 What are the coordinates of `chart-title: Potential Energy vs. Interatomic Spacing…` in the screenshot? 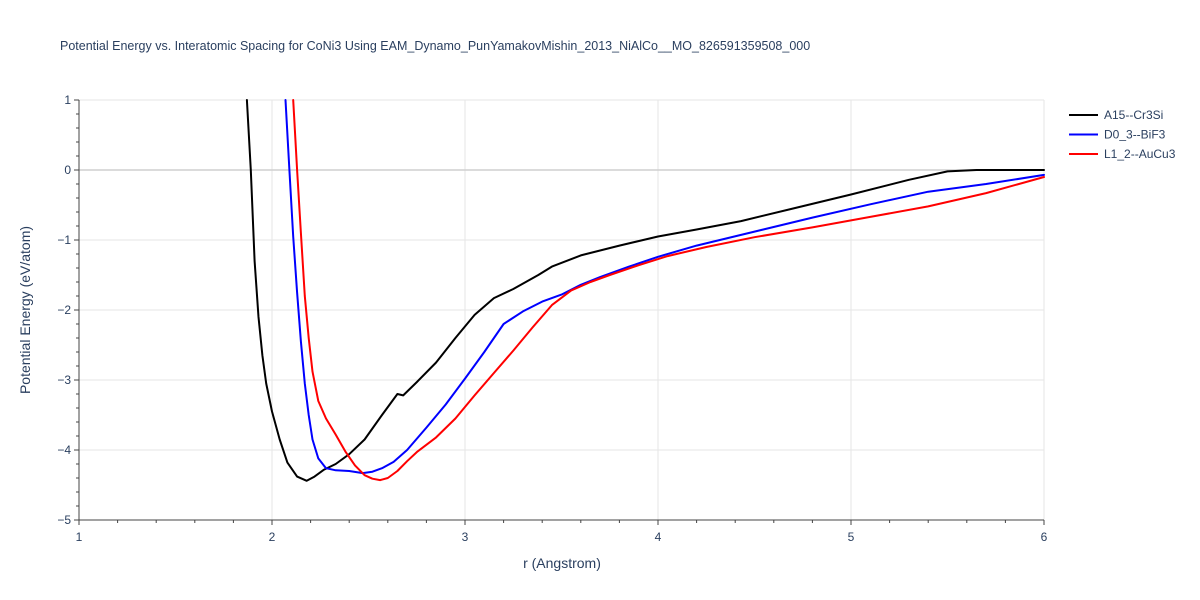 It's located at (435, 46).